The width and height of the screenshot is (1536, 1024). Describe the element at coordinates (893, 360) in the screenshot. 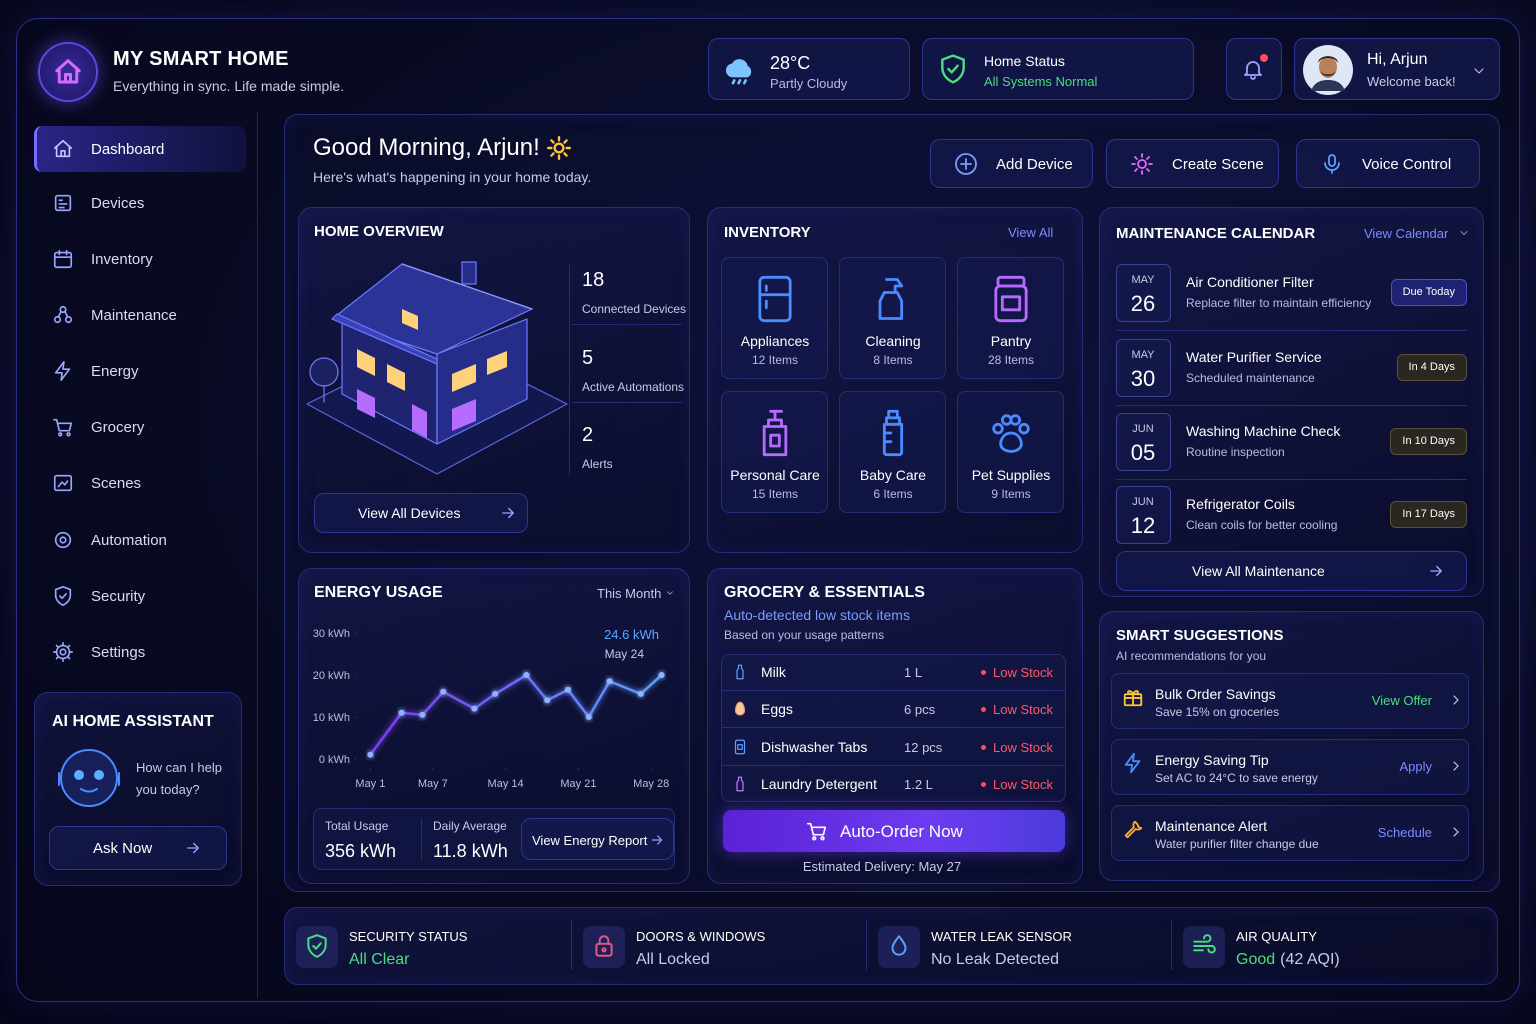

I see `inventory-count: 8 Items` at that location.